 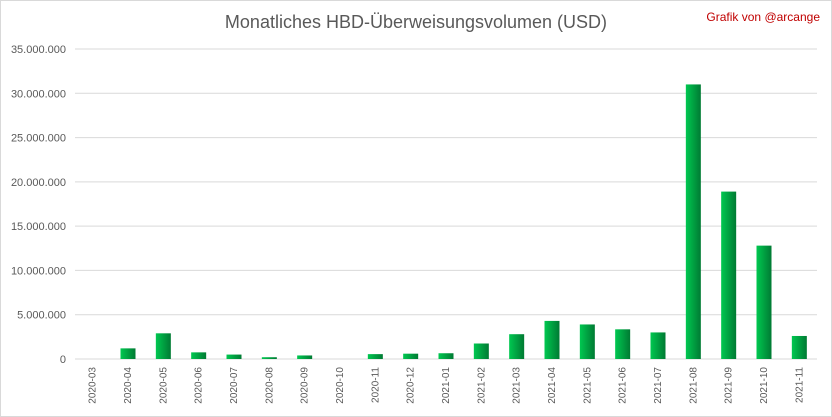 I want to click on y-tick-label: 35.000.000, so click(x=38, y=50).